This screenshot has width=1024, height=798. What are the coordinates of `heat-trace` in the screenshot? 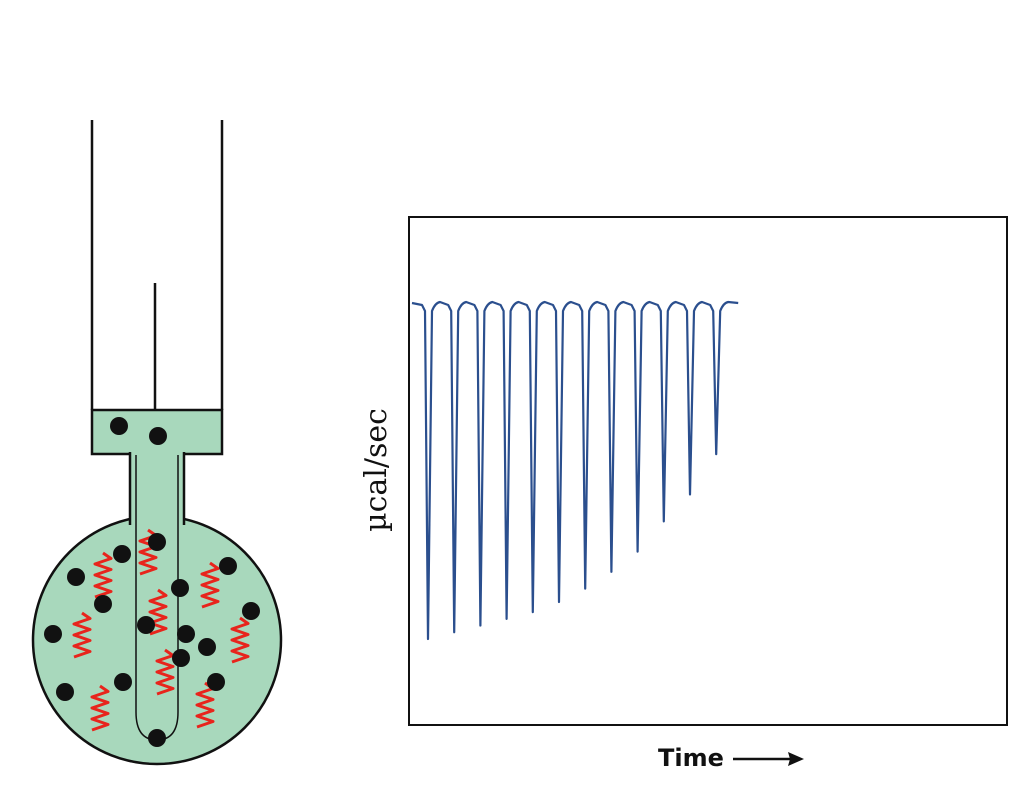 It's located at (575, 470).